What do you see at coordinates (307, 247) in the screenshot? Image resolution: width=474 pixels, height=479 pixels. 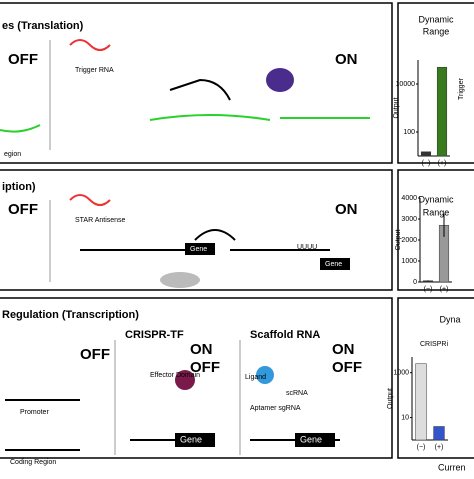 I see `label: UUUU` at bounding box center [307, 247].